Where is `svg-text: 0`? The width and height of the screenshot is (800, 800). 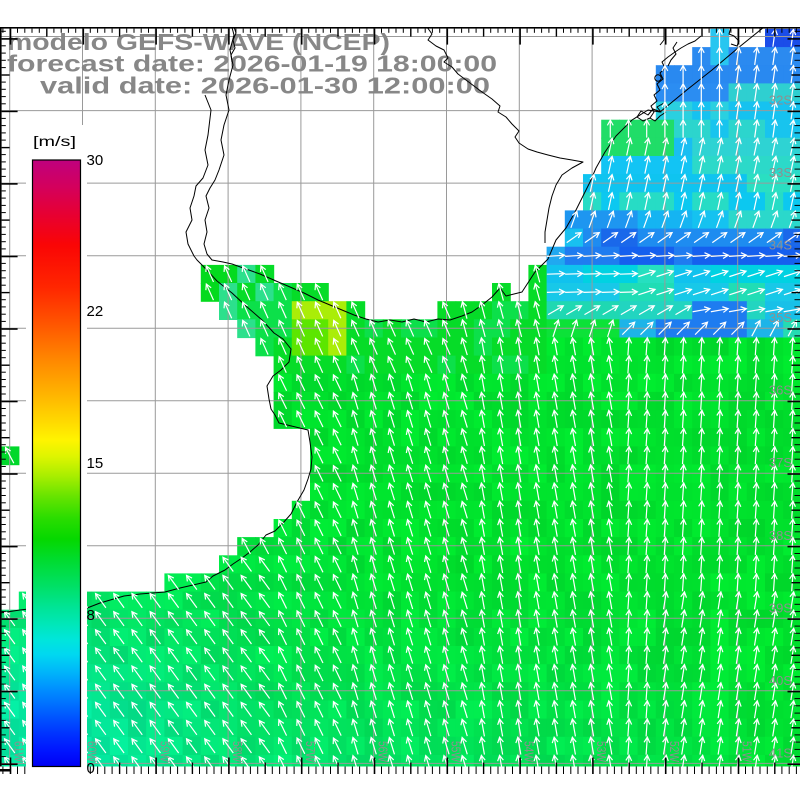
svg-text: 0 is located at coordinates (91, 768).